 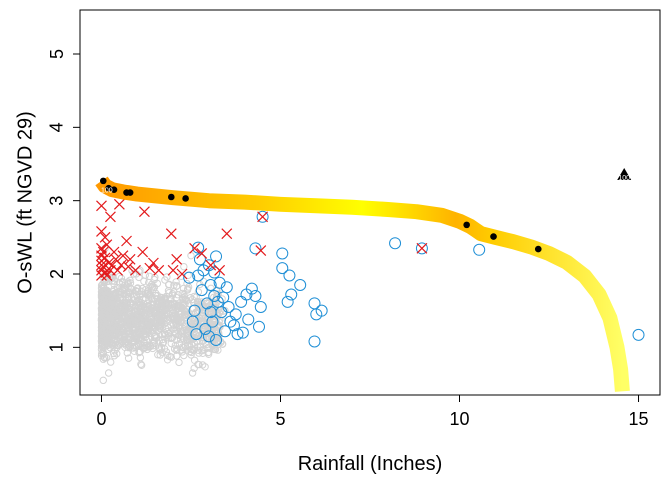 I want to click on y-tick-label: 2, so click(x=57, y=274).